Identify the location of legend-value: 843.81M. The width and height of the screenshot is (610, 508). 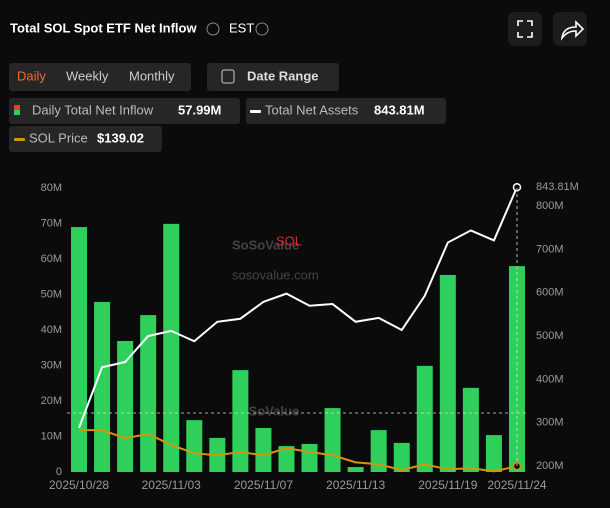
(399, 109).